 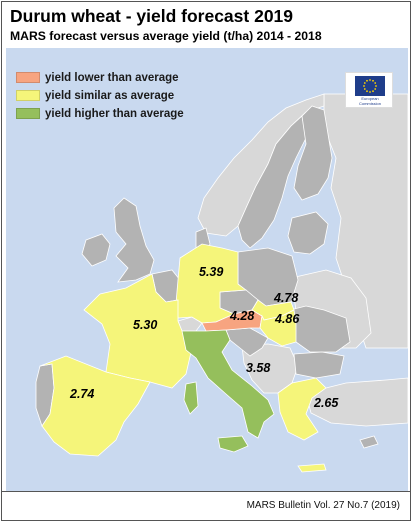 I want to click on footer-source: MARS Bulletin Vol. 27 No.7 (2019), so click(x=323, y=505).